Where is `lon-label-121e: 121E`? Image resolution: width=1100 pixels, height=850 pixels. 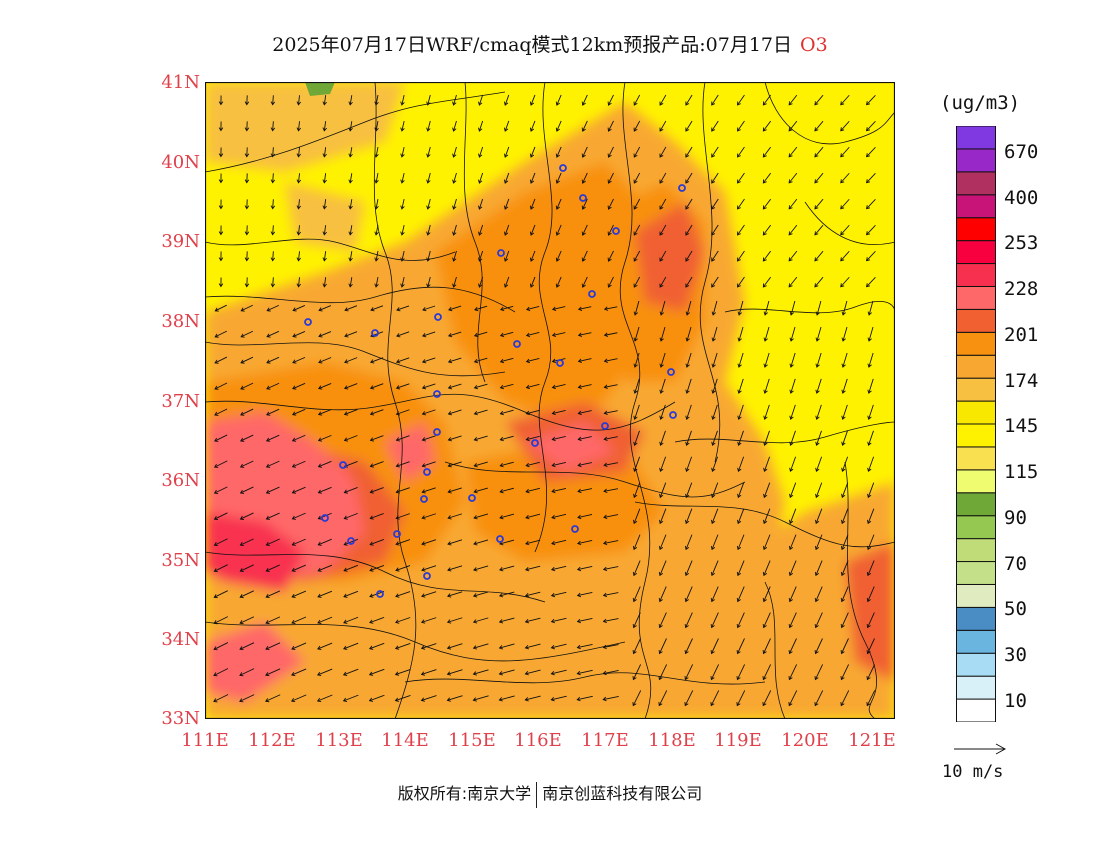 lon-label-121e: 121E is located at coordinates (872, 740).